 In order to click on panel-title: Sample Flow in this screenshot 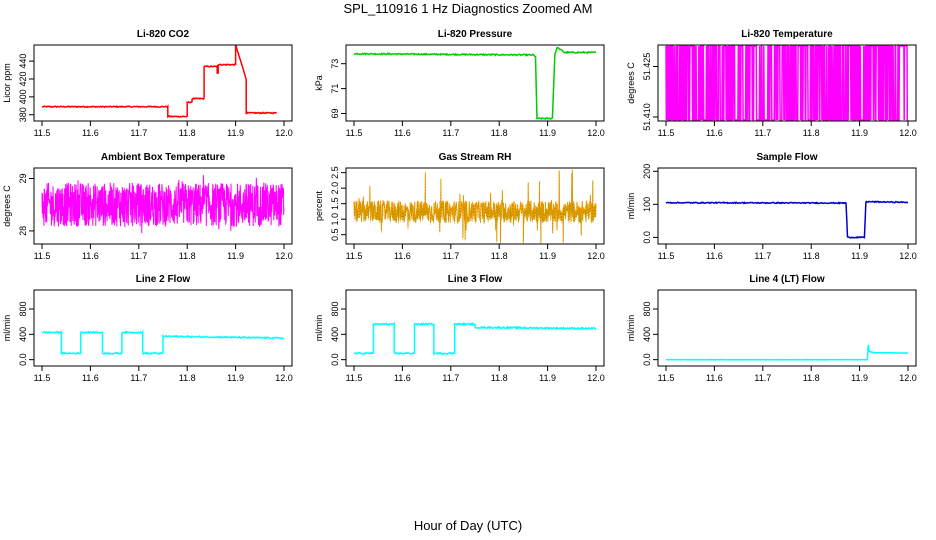, I will do `click(786, 157)`.